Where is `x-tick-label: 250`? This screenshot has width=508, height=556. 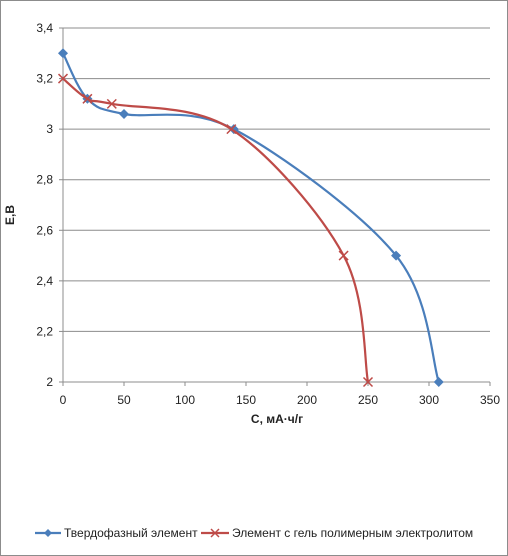
x-tick-label: 250 is located at coordinates (368, 400).